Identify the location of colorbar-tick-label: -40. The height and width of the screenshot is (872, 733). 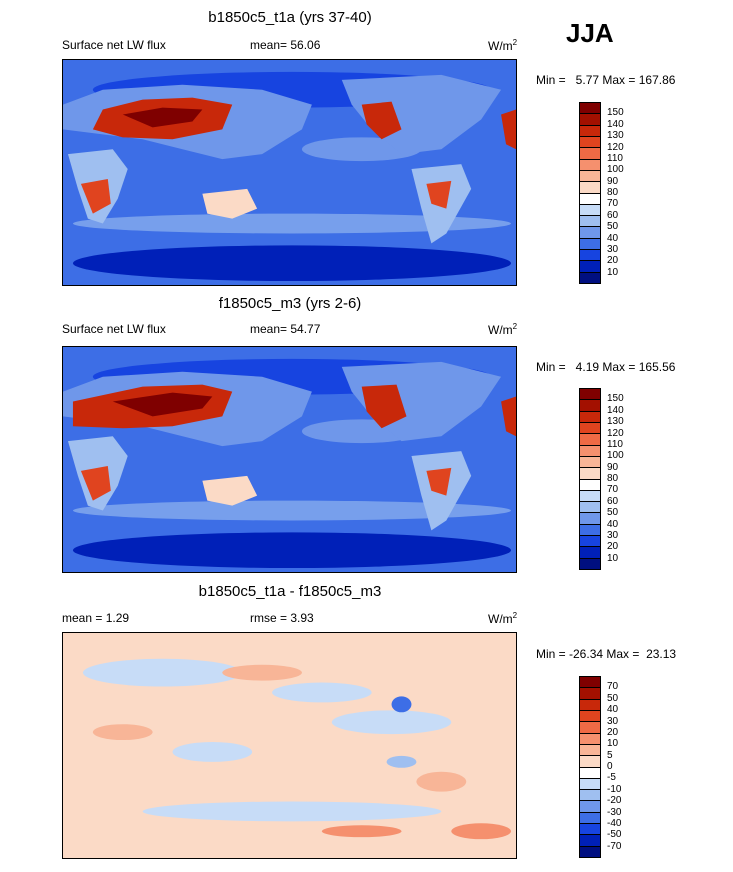
(614, 823).